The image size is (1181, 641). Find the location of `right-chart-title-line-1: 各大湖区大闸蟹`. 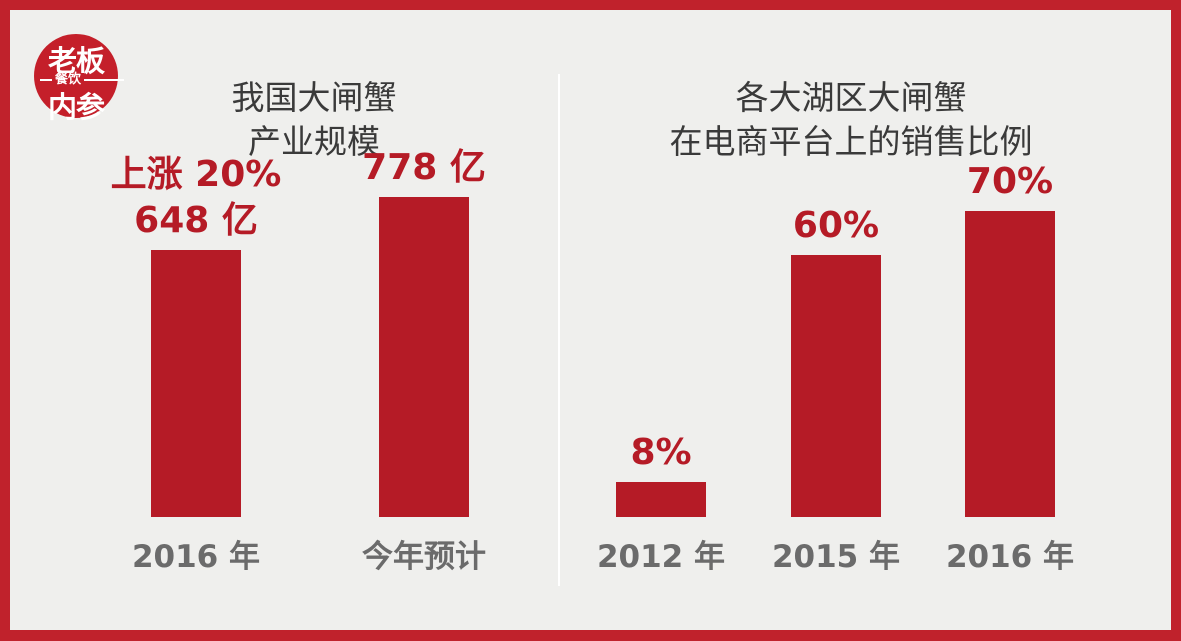

right-chart-title-line-1: 各大湖区大闸蟹 is located at coordinates (851, 97).